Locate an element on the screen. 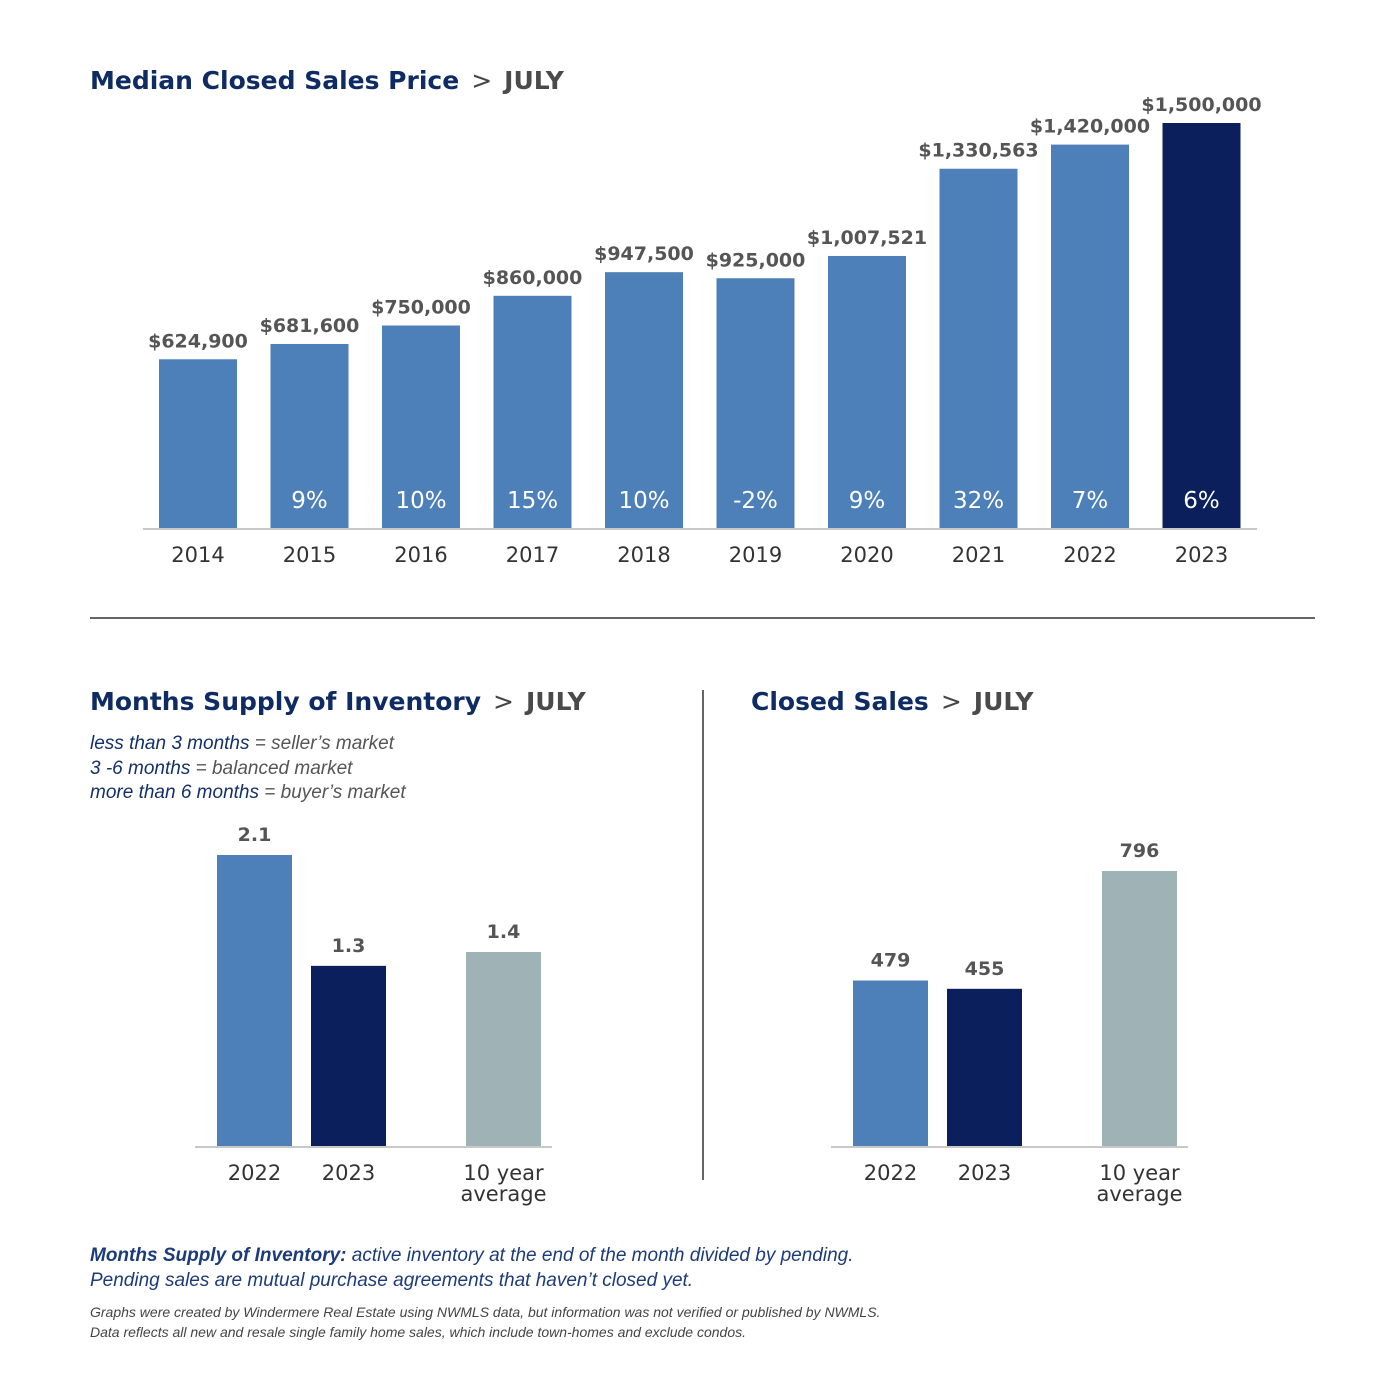 This screenshot has width=1400, height=1400. price-title-sep: > is located at coordinates (482, 80).